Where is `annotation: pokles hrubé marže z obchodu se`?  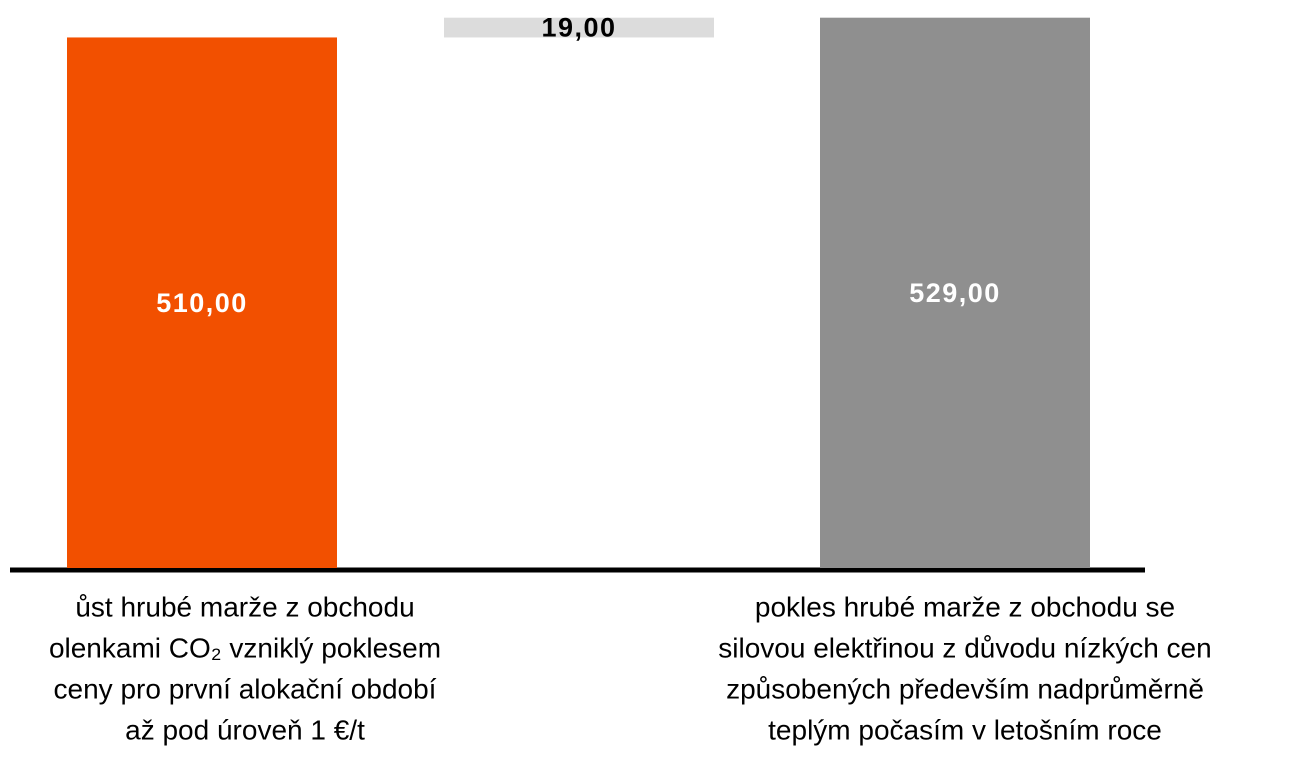 annotation: pokles hrubé marže z obchodu se is located at coordinates (965, 606).